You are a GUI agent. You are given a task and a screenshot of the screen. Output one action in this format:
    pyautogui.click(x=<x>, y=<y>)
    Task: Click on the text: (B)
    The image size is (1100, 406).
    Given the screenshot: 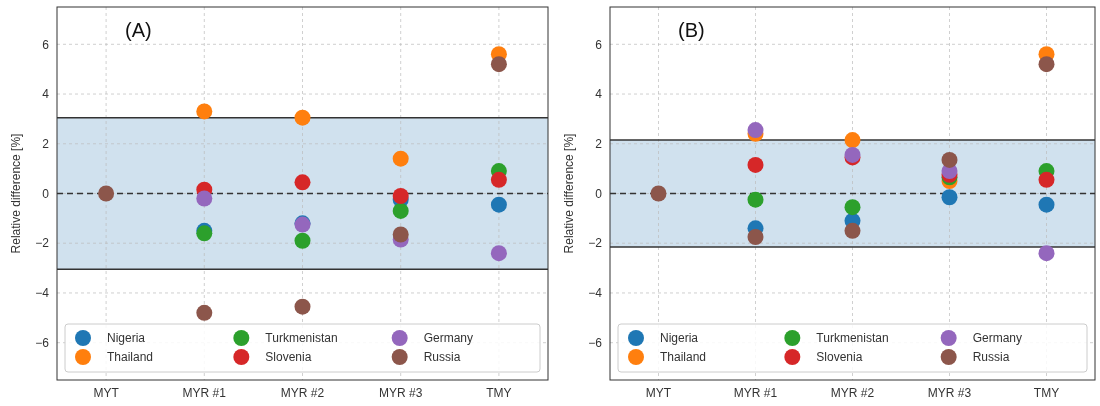 What is the action you would take?
    pyautogui.click(x=691, y=30)
    